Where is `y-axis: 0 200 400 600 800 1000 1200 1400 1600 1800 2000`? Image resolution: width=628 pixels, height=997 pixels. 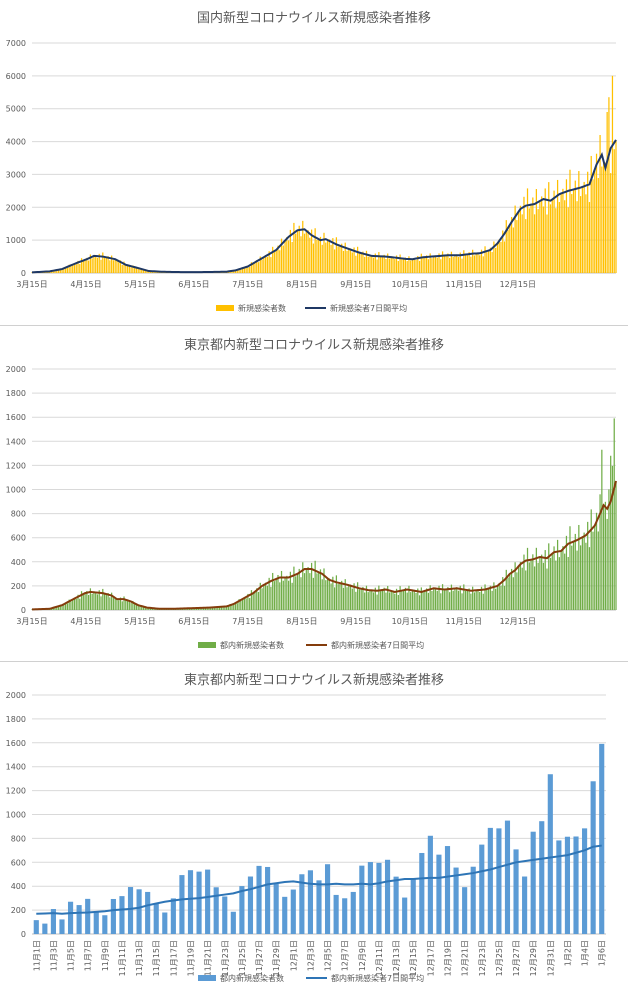 y-axis: 0 200 400 600 800 1000 1200 1400 1600 1800 2000 is located at coordinates (16, 815).